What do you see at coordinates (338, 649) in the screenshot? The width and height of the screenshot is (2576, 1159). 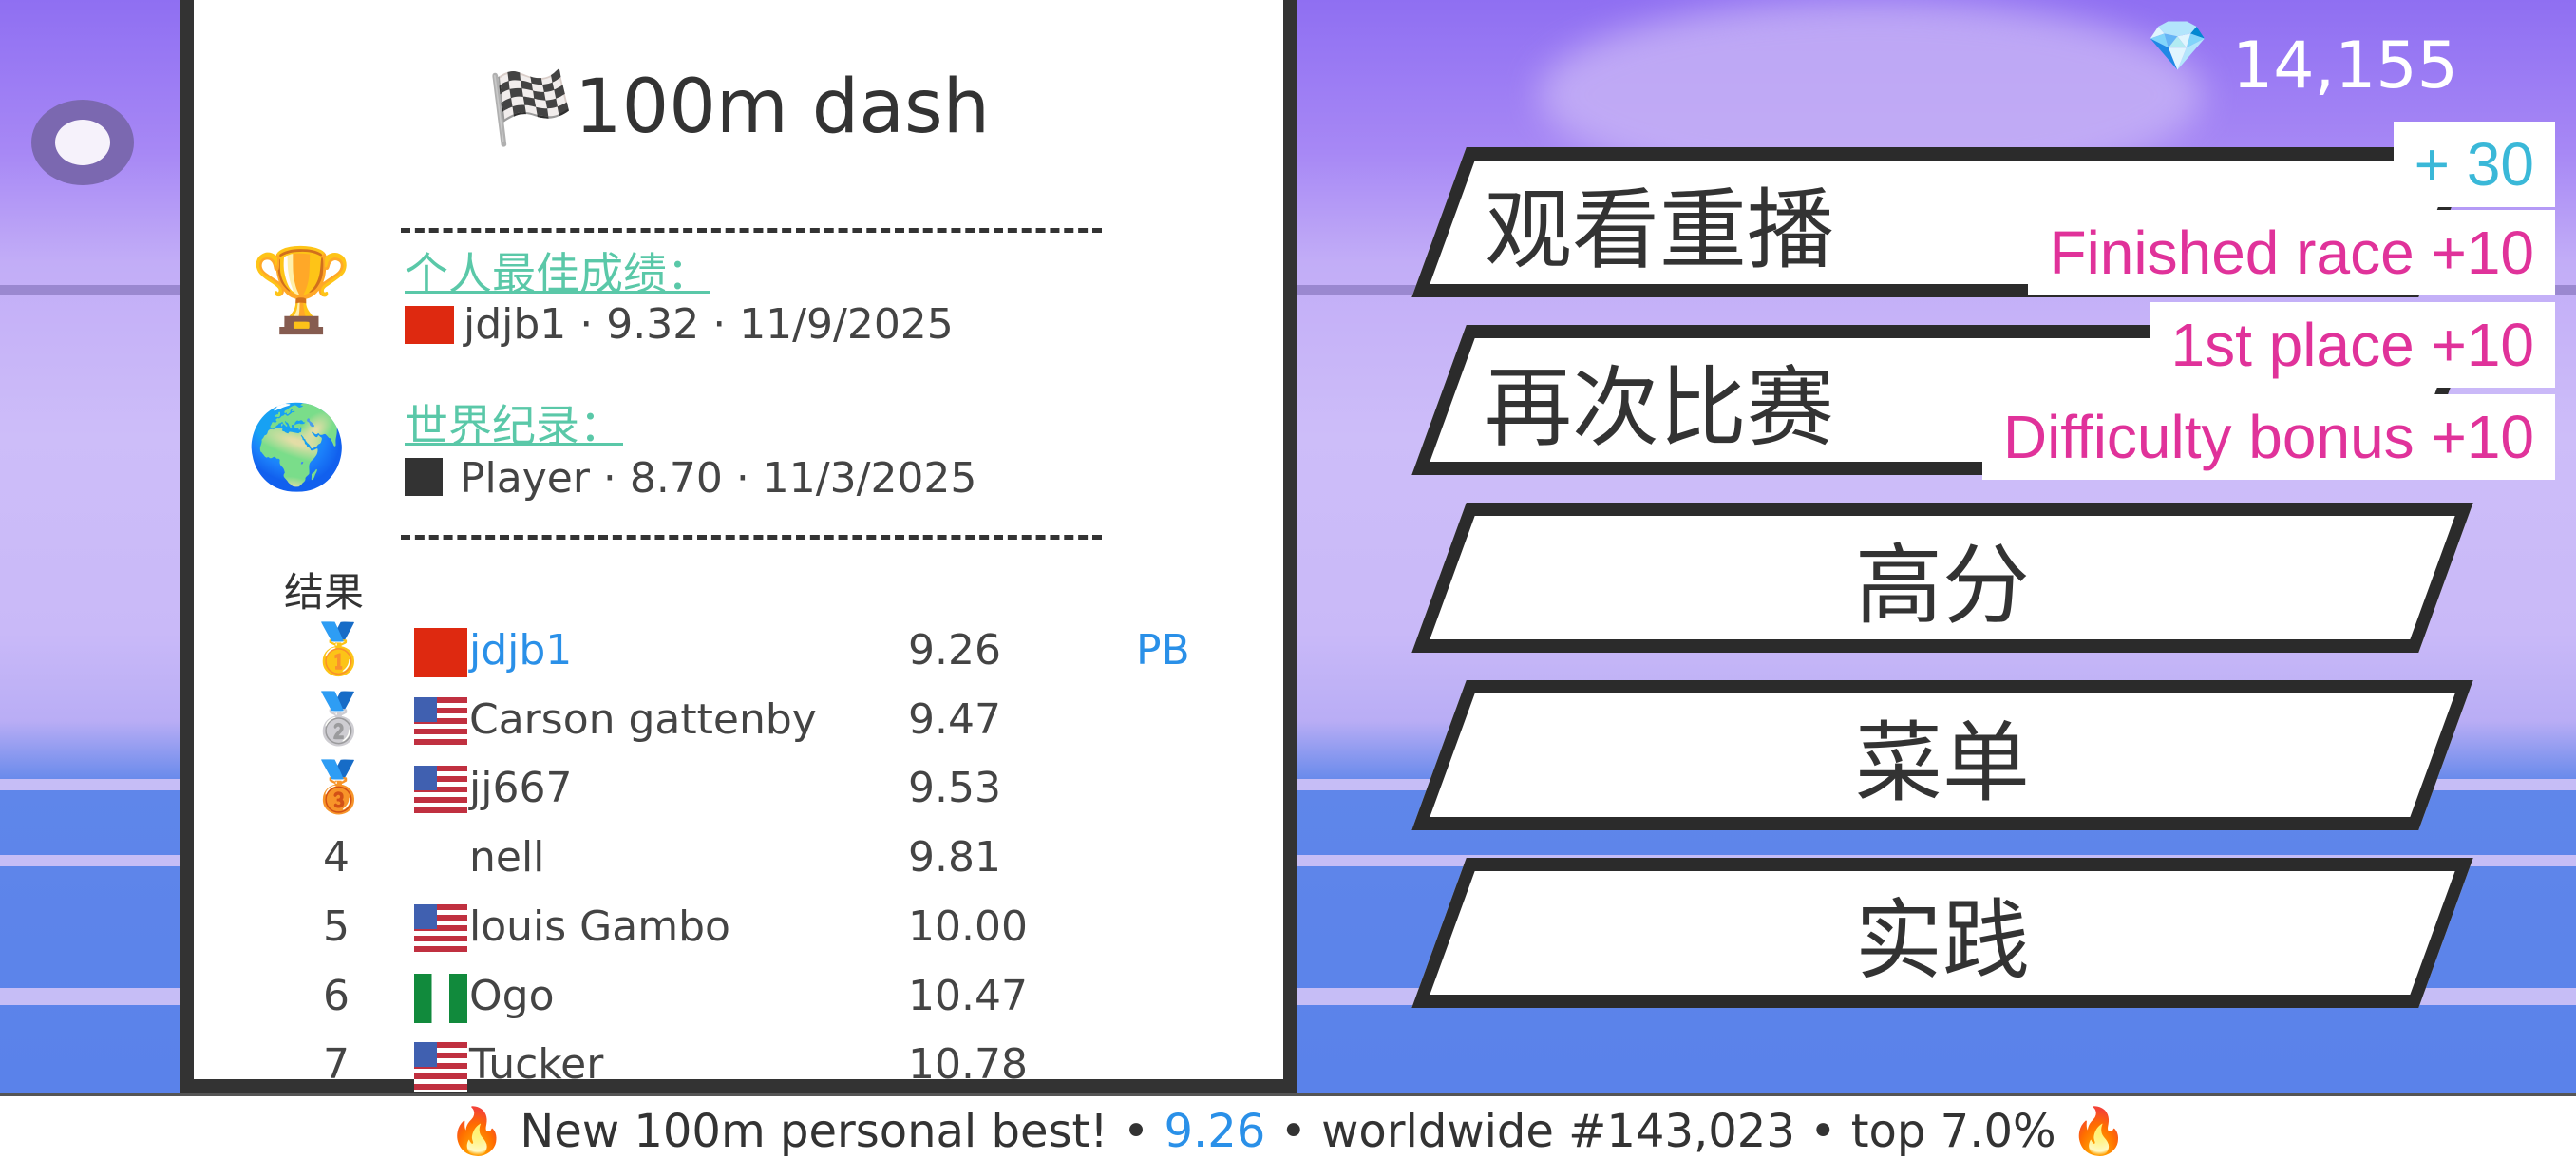 I see `gold-medal-icon: 🥇` at bounding box center [338, 649].